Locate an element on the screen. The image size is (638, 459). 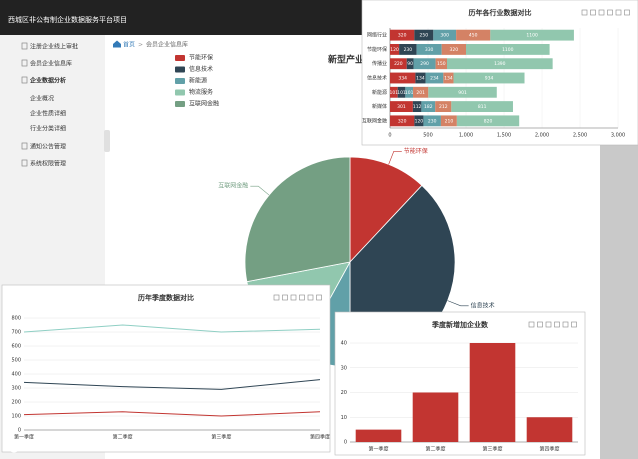
watermark: 大数据观 is located at coordinates (33, 447).